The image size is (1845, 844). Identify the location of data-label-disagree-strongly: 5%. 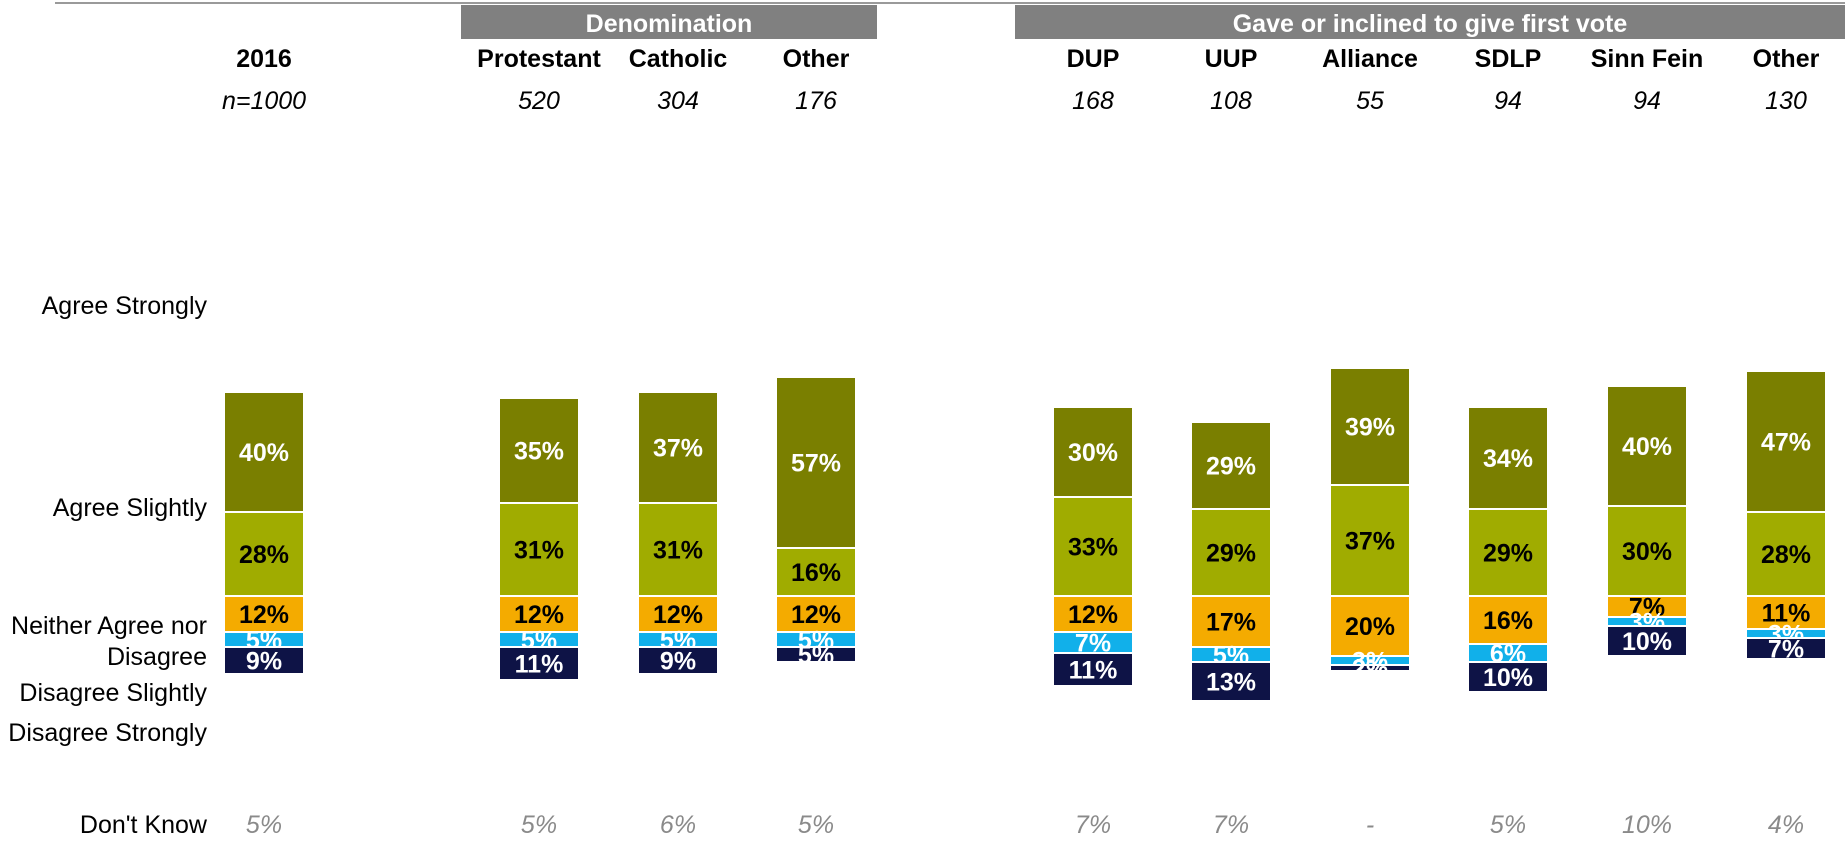
(816, 656).